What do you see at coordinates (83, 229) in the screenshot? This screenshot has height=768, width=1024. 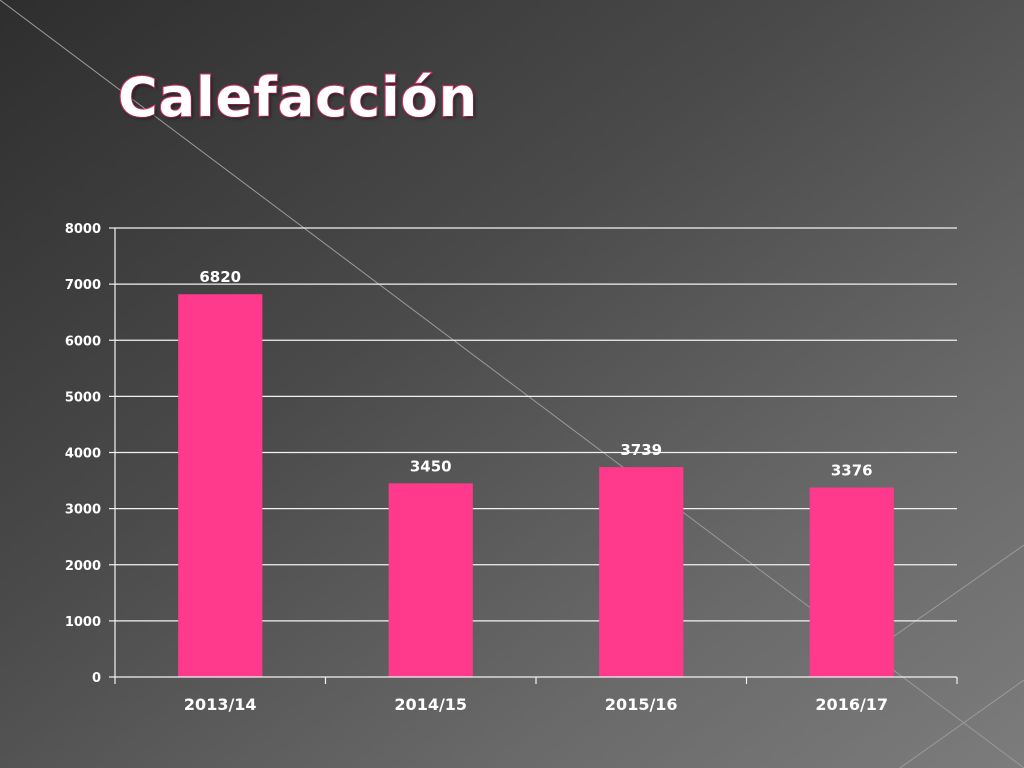 I see `y-tick-label: 8000` at bounding box center [83, 229].